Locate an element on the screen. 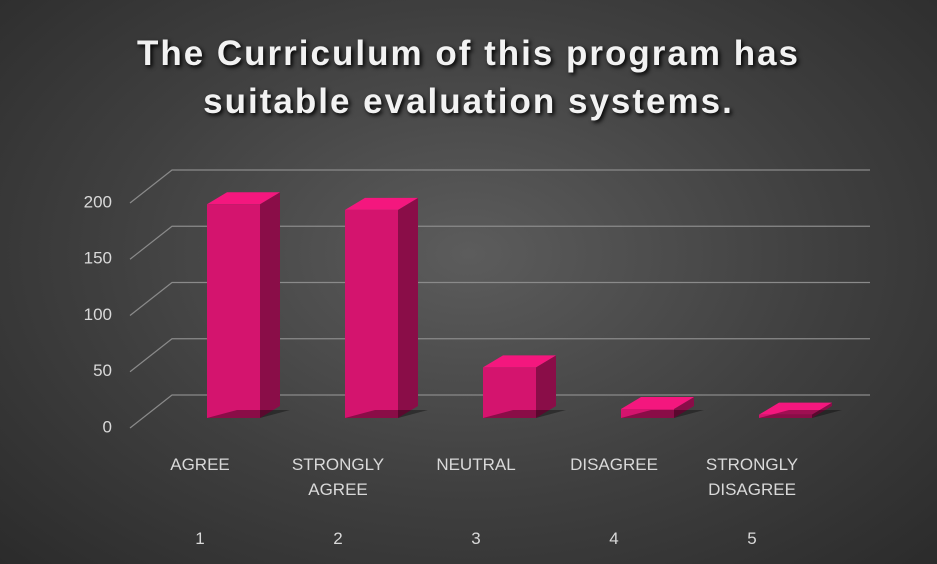  y-tick-label: 150 is located at coordinates (98, 258).